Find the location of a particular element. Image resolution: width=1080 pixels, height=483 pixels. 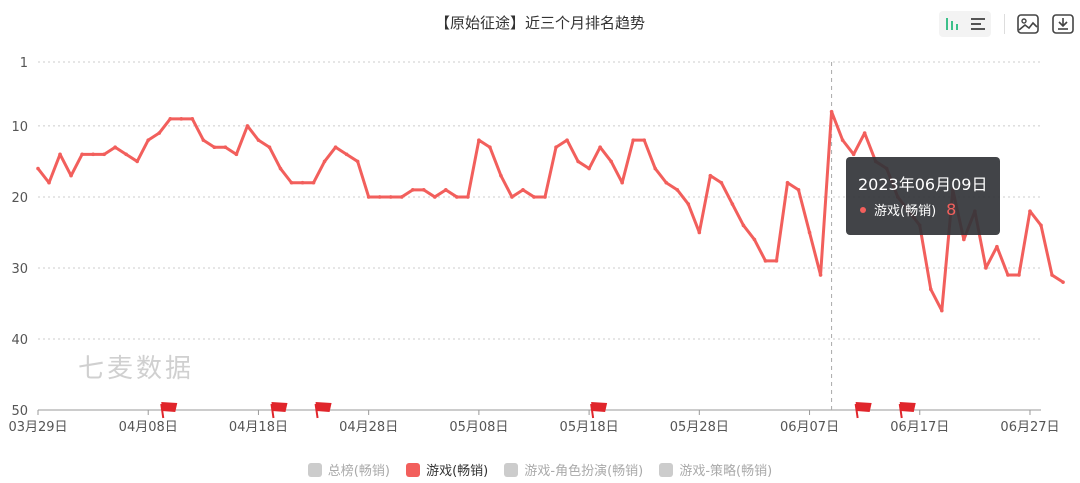

chart-title: 【原始征途】近三个月排名趋势 is located at coordinates (539, 23).